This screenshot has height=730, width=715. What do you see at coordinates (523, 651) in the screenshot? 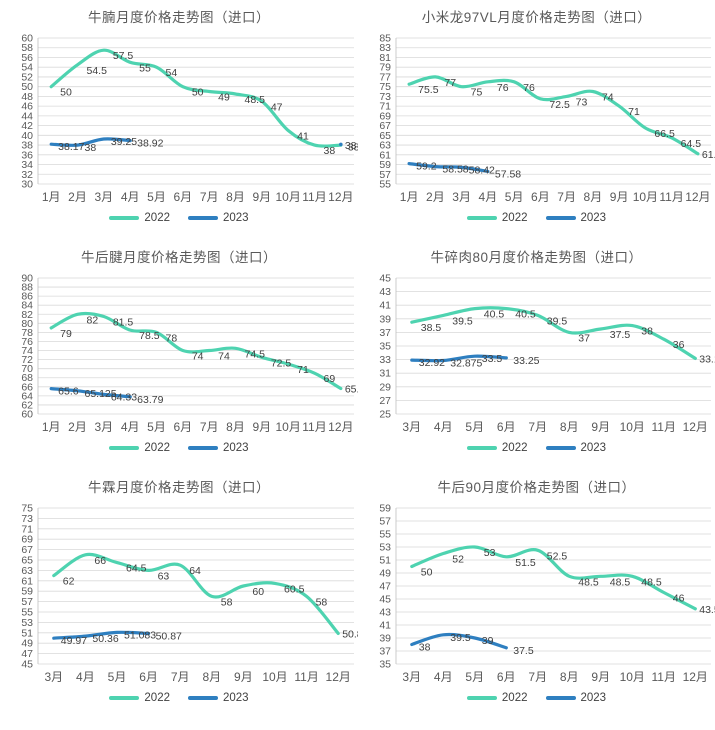
I see `data-label: 37.5` at bounding box center [523, 651].